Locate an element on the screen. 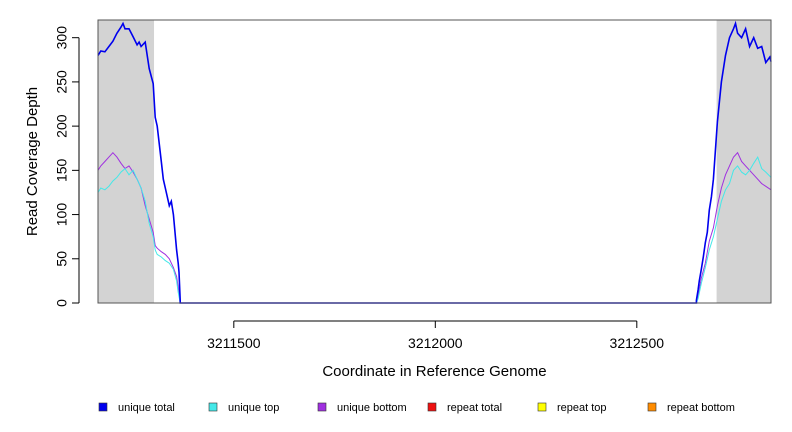  legend-item-unique-total: unique total is located at coordinates (136, 408).